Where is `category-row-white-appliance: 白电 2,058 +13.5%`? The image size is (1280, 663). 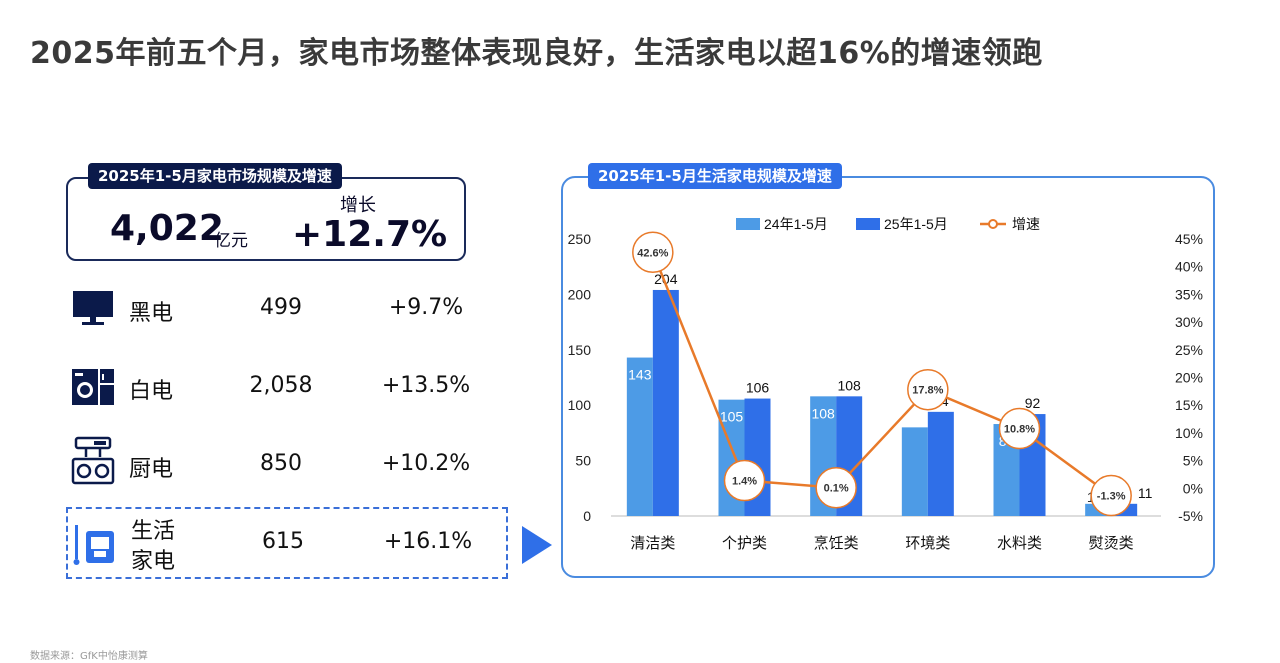 category-row-white-appliance: 白电 2,058 +13.5% is located at coordinates (287, 388).